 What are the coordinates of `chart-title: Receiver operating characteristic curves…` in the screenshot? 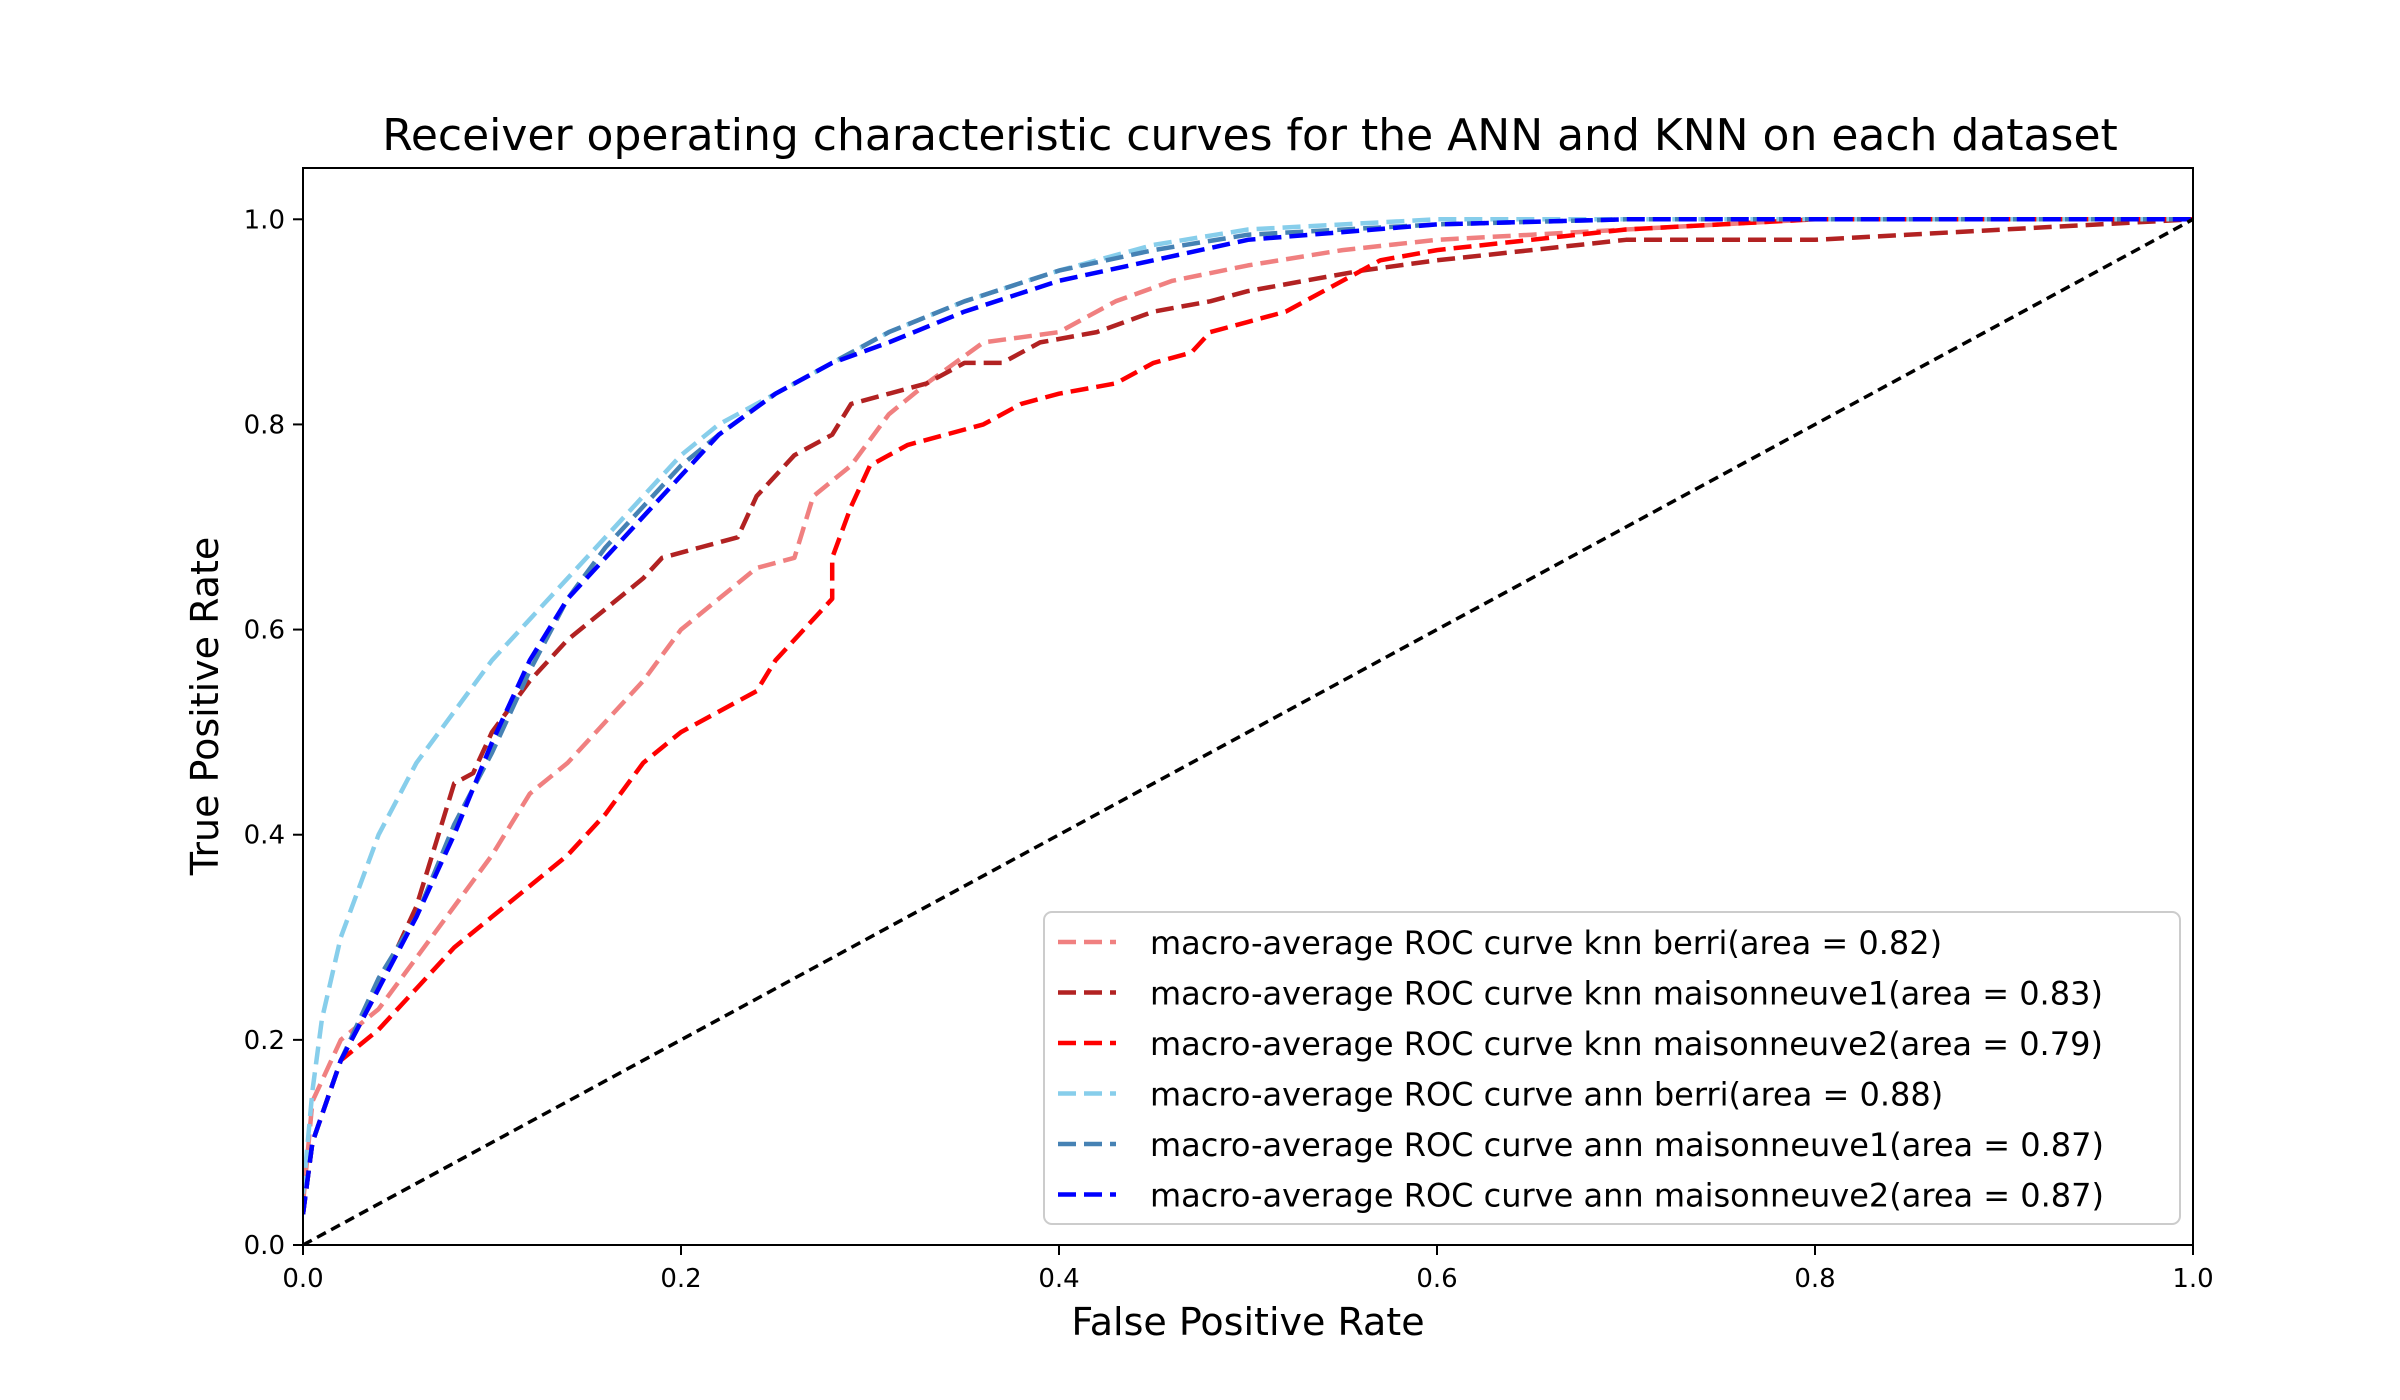 It's located at (1250, 135).